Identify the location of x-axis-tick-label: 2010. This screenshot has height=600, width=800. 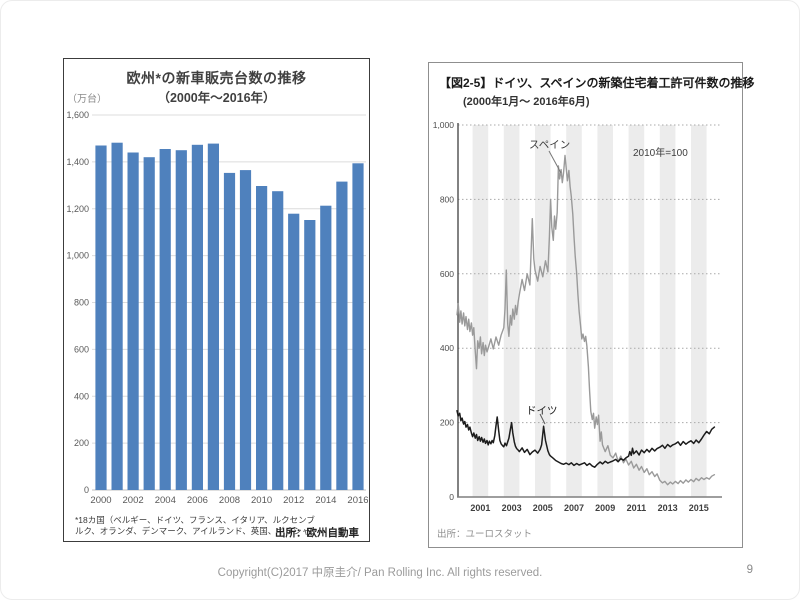
(261, 500).